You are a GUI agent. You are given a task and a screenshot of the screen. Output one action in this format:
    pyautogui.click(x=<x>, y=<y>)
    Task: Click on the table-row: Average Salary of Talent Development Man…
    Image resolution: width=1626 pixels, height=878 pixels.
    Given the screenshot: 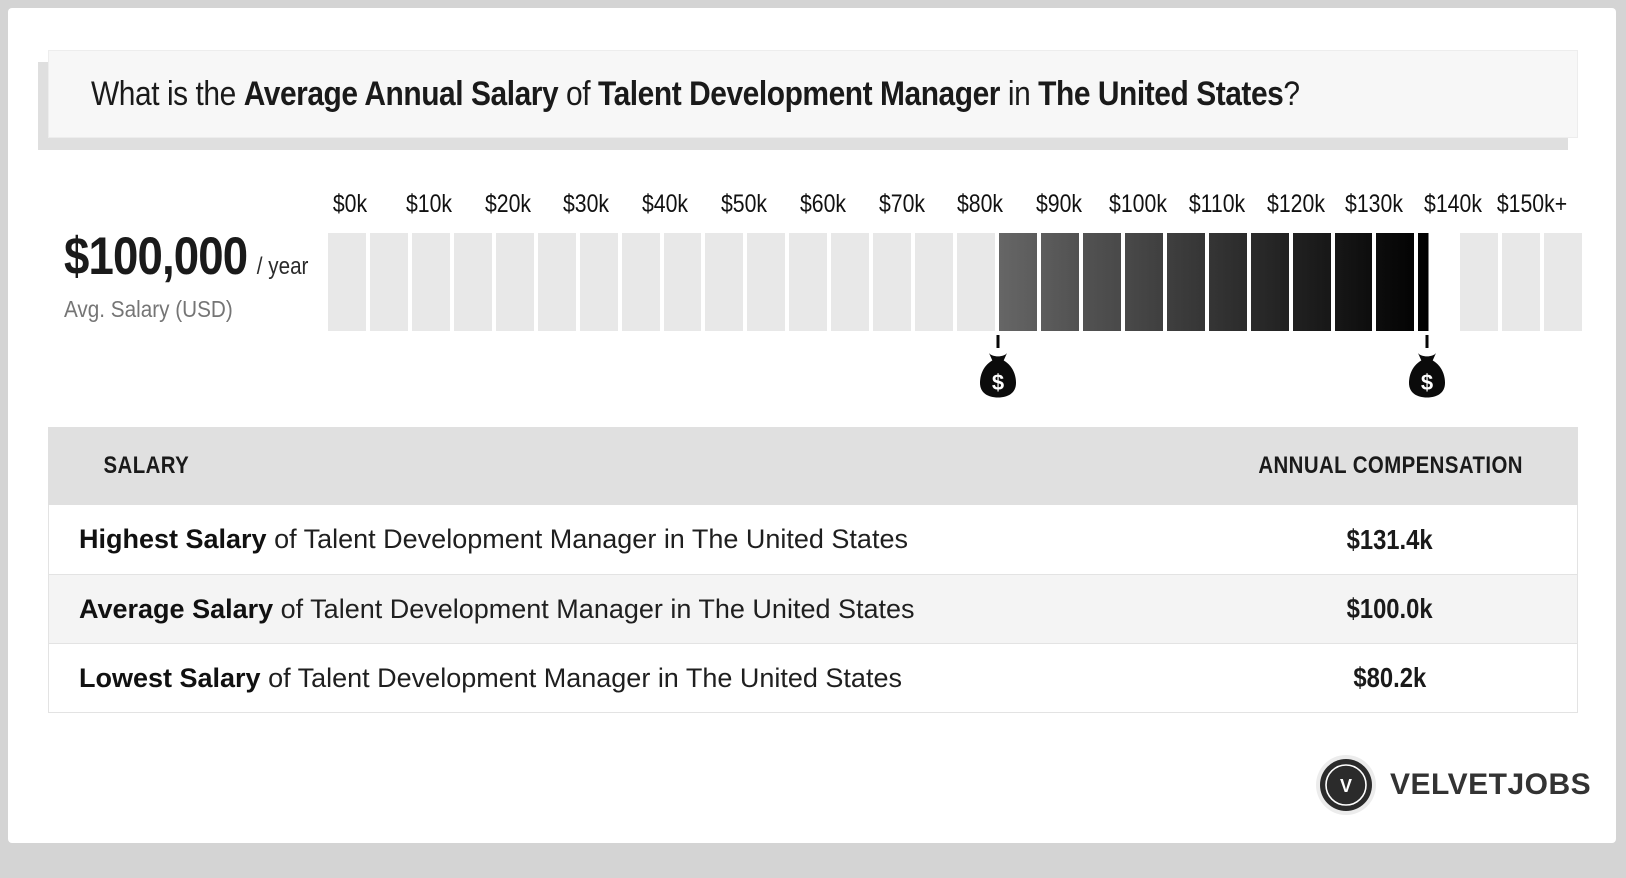 What is the action you would take?
    pyautogui.click(x=813, y=608)
    